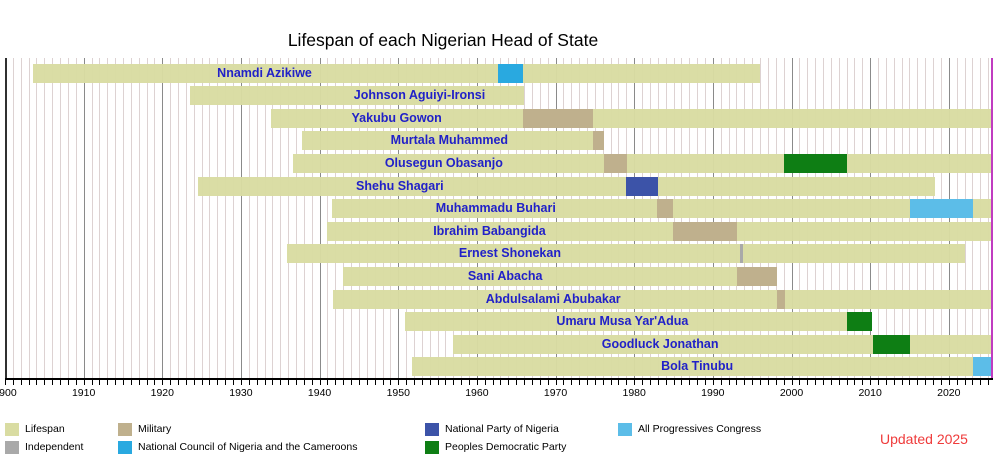 Image resolution: width=1000 pixels, height=458 pixels. I want to click on legend-label: Independent, so click(54, 447).